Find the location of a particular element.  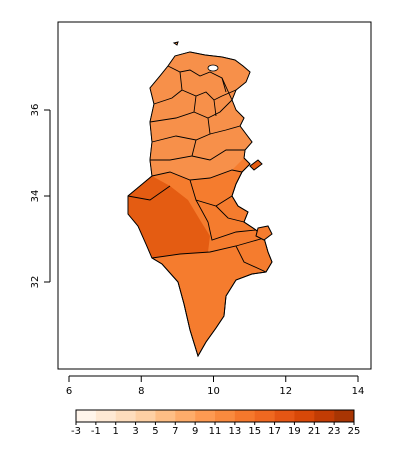

southwest-region is located at coordinates (169, 217).